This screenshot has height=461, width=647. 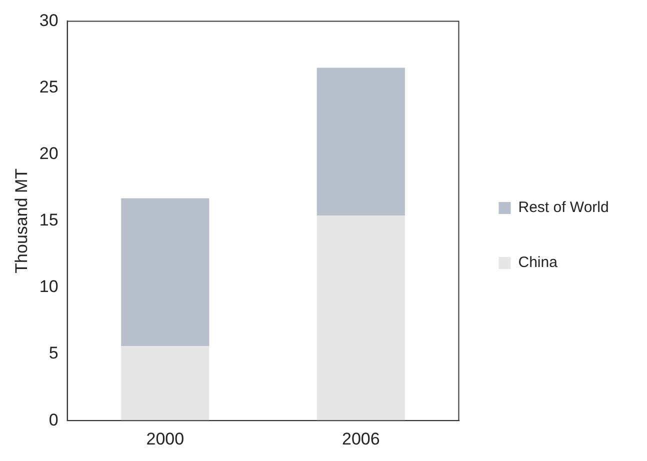 I want to click on x-tick-label: 2000, so click(x=165, y=438).